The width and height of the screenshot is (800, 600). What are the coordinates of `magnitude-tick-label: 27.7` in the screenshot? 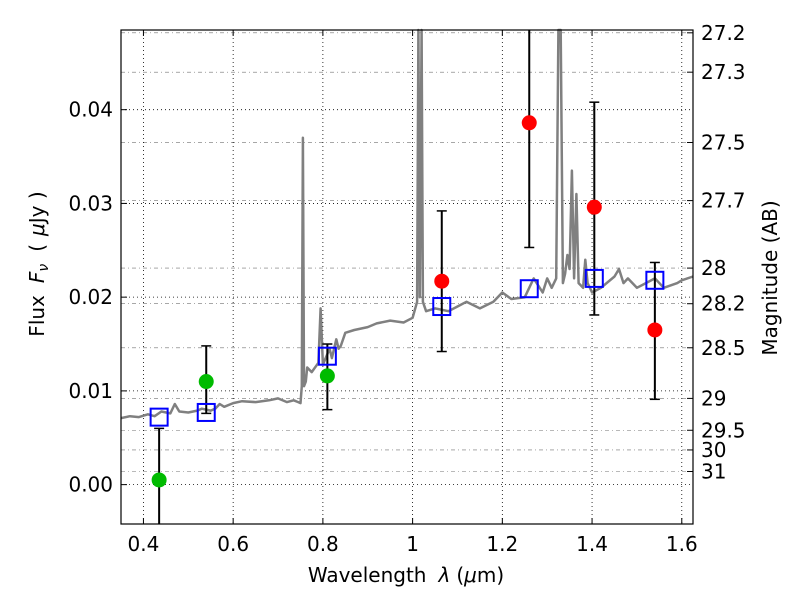 It's located at (723, 201).